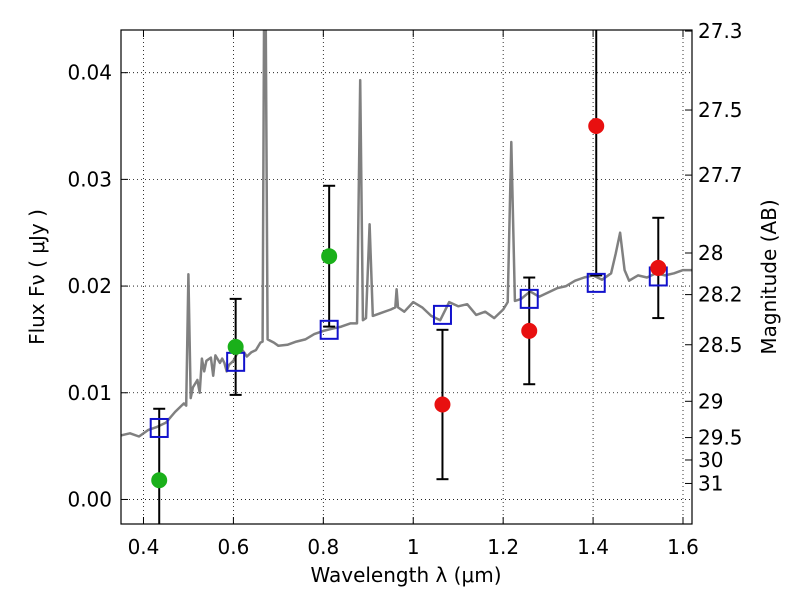  What do you see at coordinates (710, 460) in the screenshot?
I see `right-tick-label: 30` at bounding box center [710, 460].